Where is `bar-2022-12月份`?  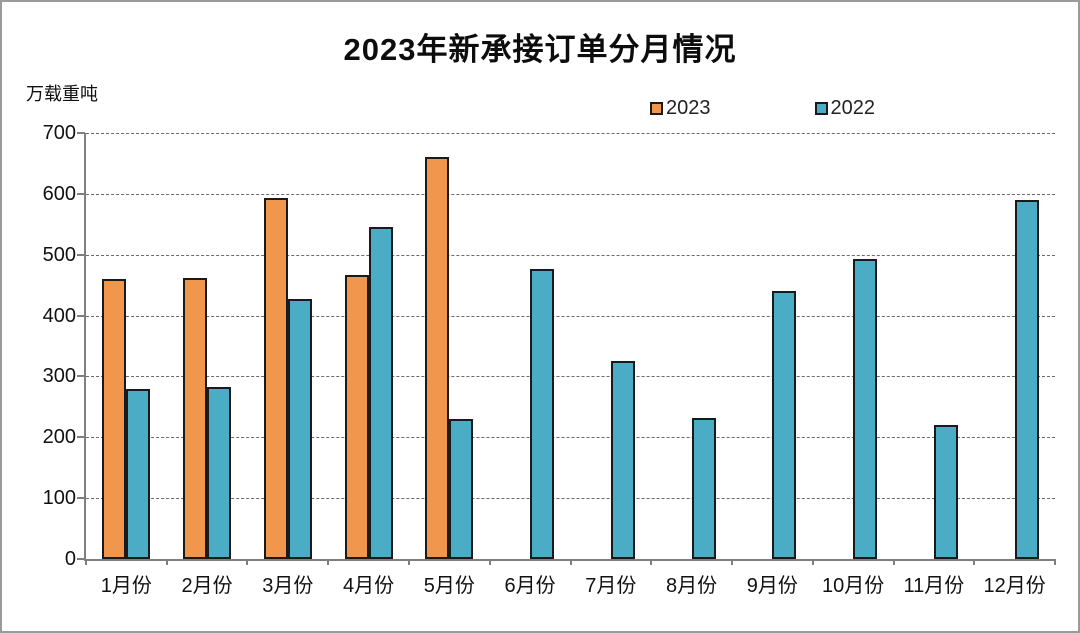 bar-2022-12月份 is located at coordinates (1026, 379).